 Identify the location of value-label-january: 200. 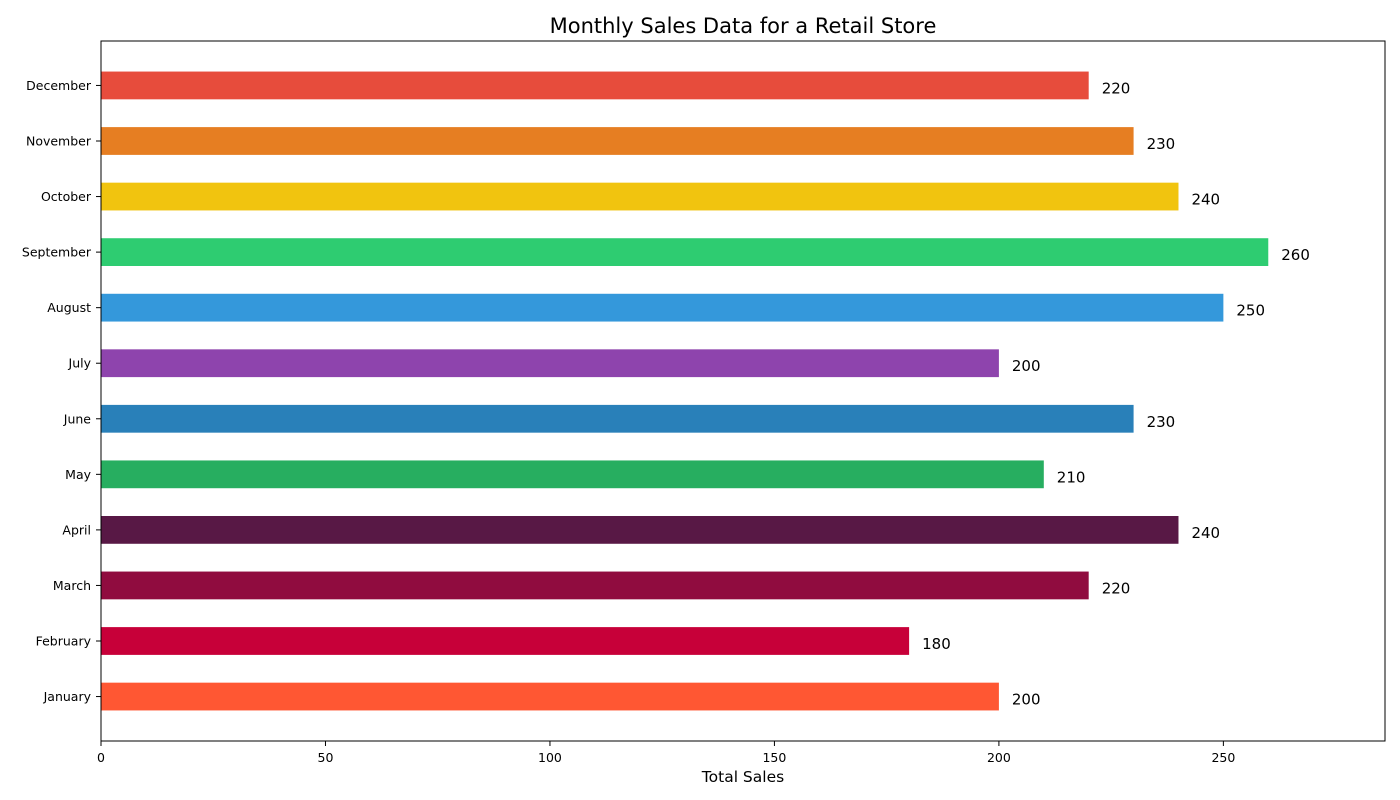
(1026, 700).